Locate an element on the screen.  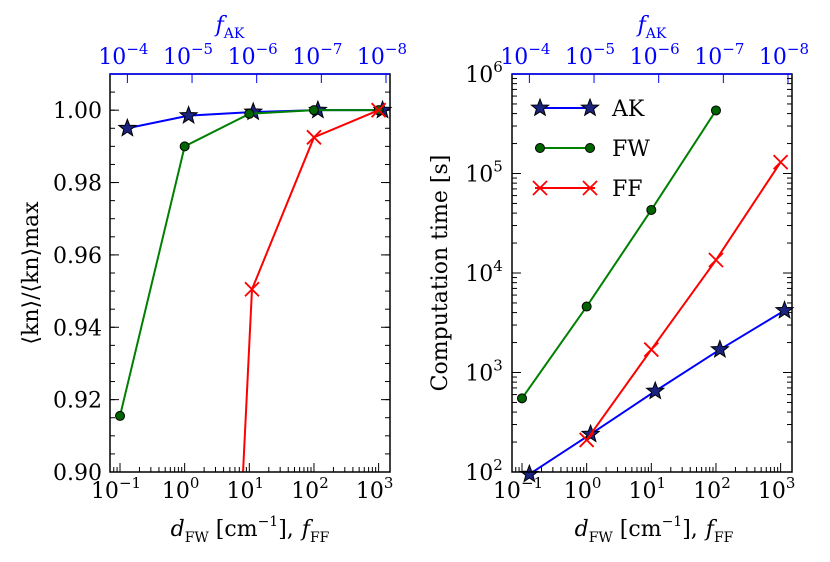
right-bottom-axis-label: dFW [cm−1], fFF is located at coordinates (654, 530).